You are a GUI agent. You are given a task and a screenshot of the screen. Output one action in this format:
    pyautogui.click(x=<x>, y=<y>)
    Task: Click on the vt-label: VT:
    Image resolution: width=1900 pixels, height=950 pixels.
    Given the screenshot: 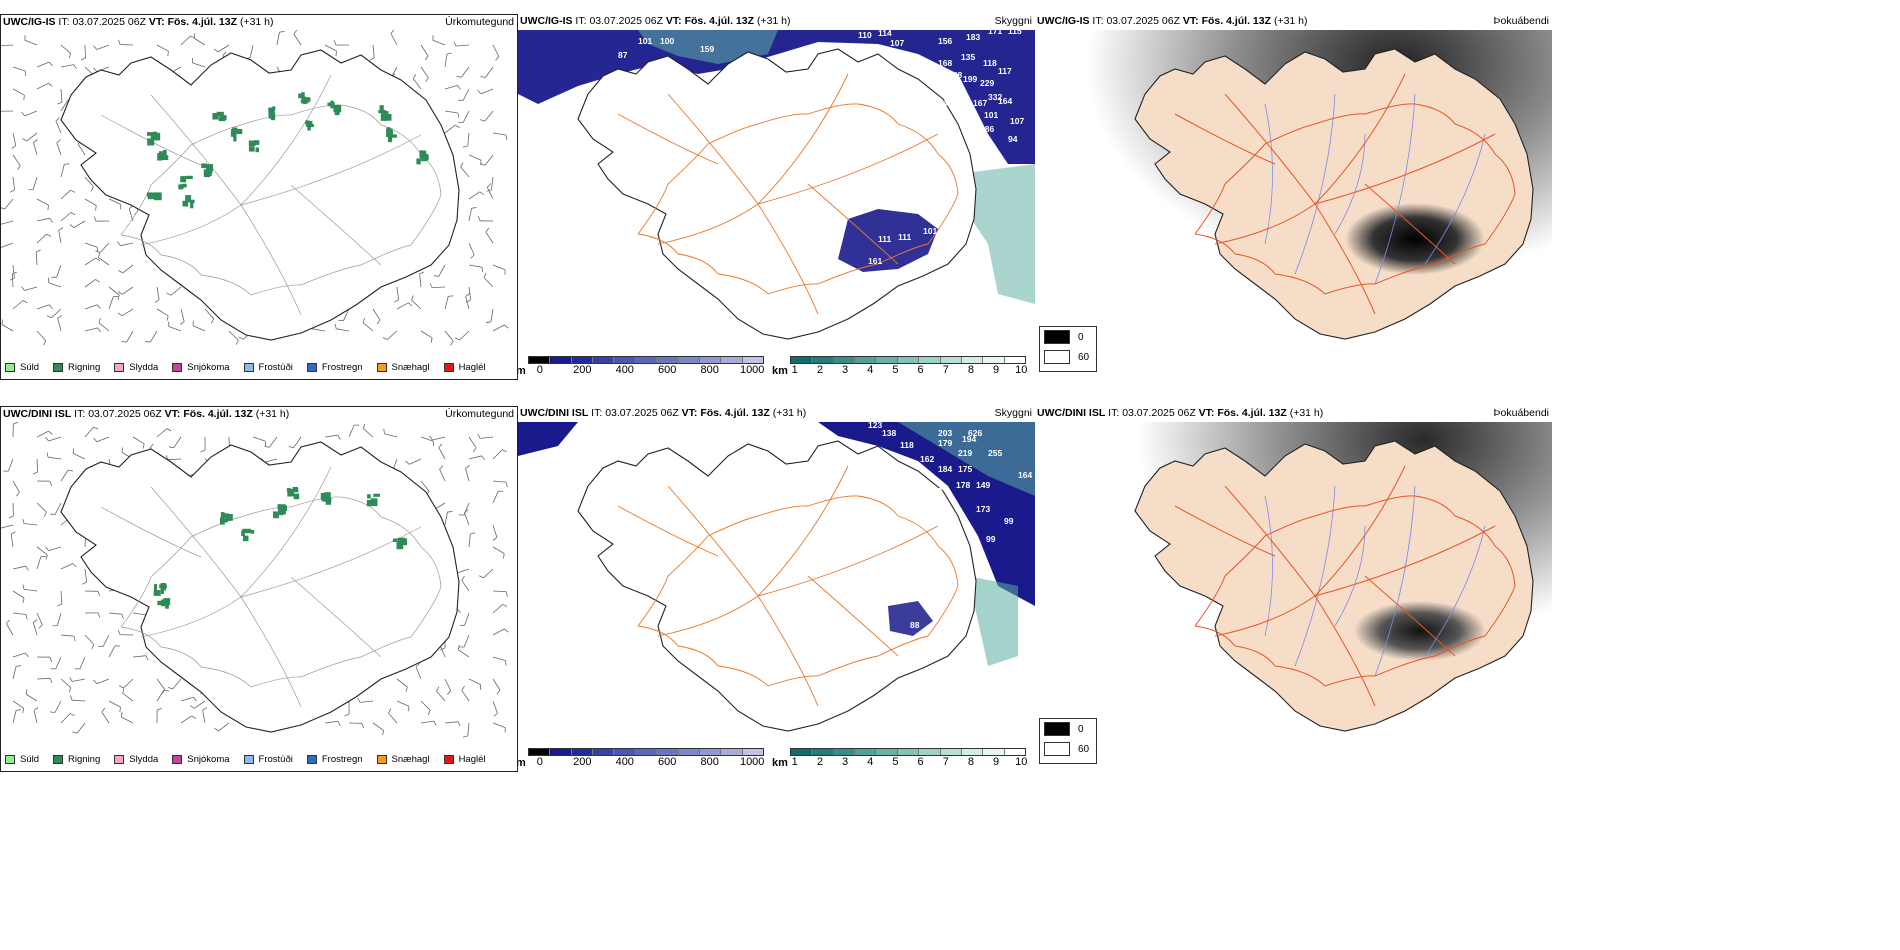 What is the action you would take?
    pyautogui.click(x=1190, y=21)
    